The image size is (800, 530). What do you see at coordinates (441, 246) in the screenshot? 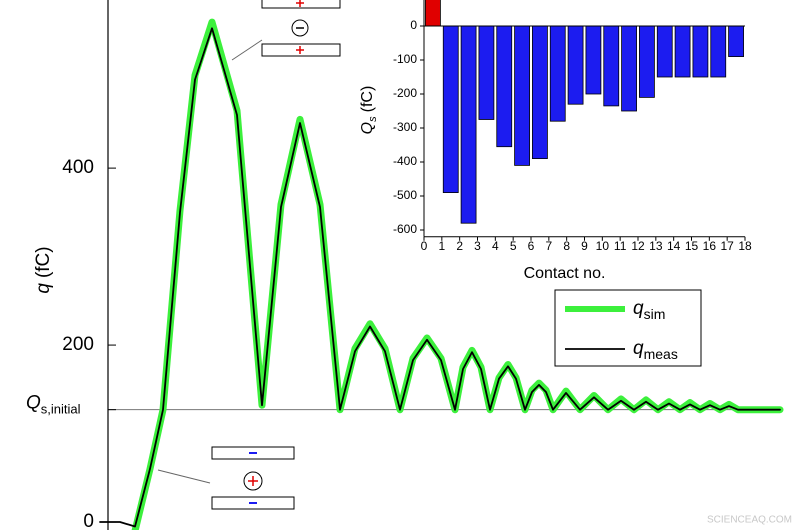
I see `x-tick-label: 1` at bounding box center [441, 246].